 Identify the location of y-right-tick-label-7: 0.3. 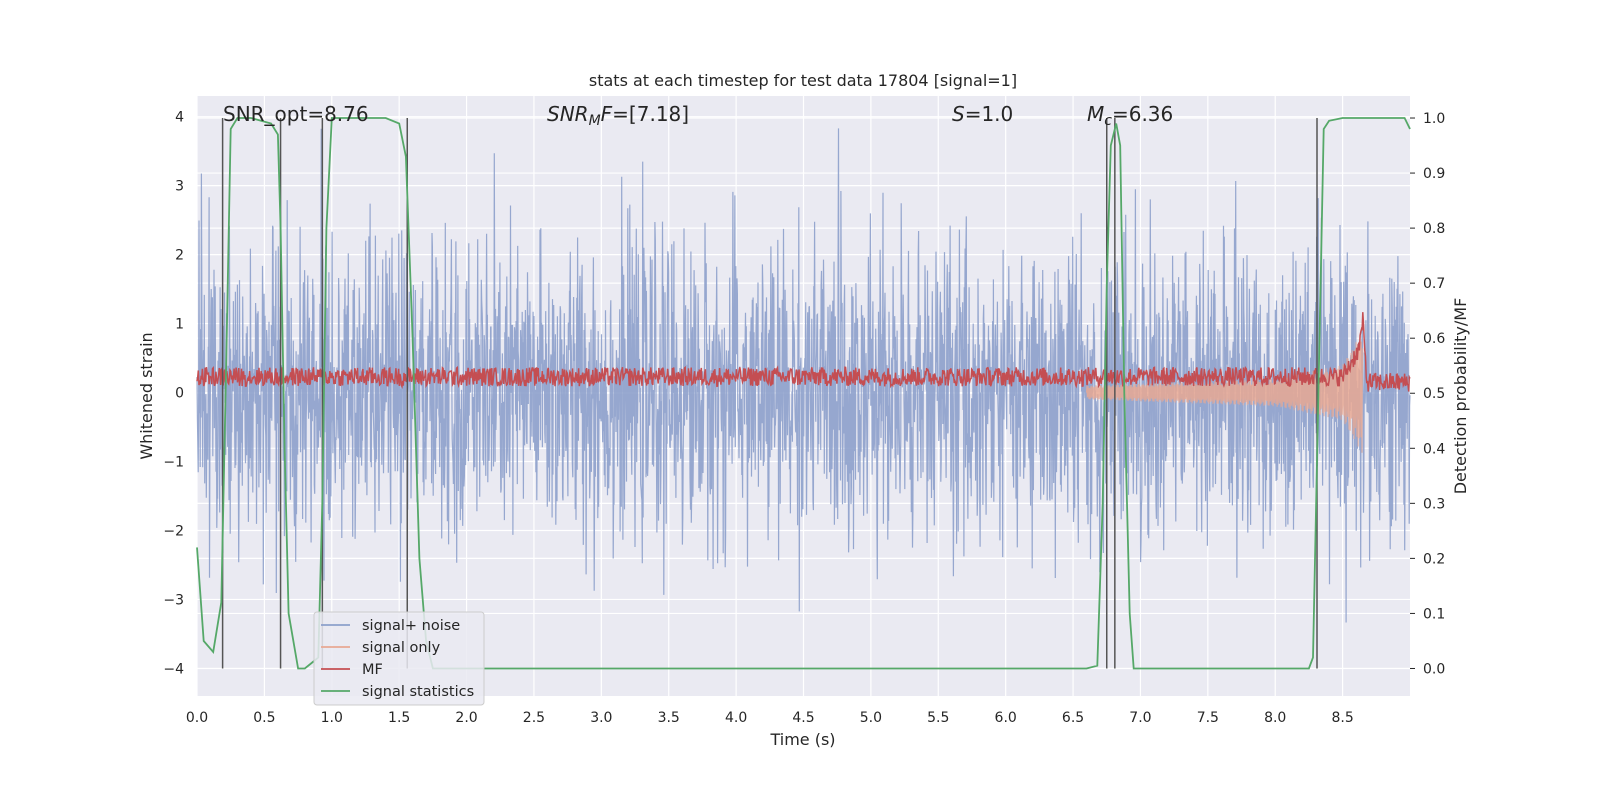
(1434, 504).